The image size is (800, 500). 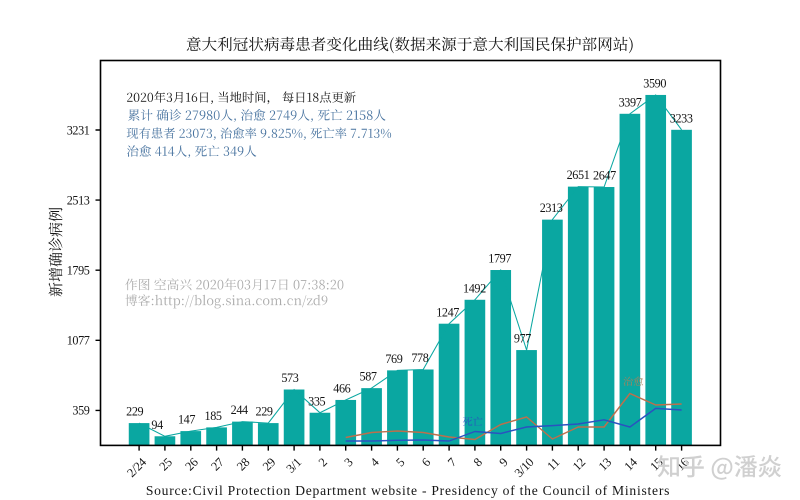 I want to click on svg-text: 13, so click(x=605, y=464).